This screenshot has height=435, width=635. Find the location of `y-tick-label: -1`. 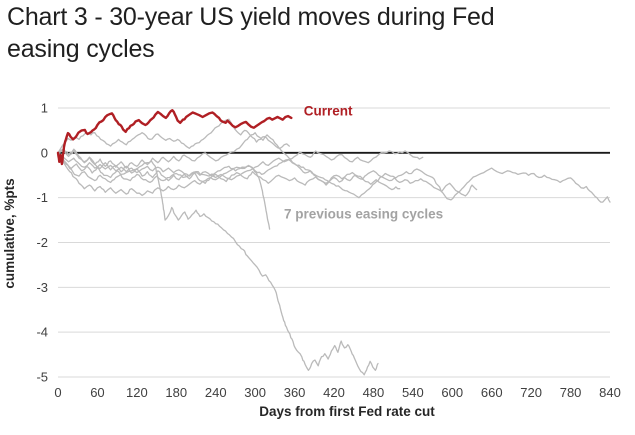

y-tick-label: -1 is located at coordinates (42, 197).